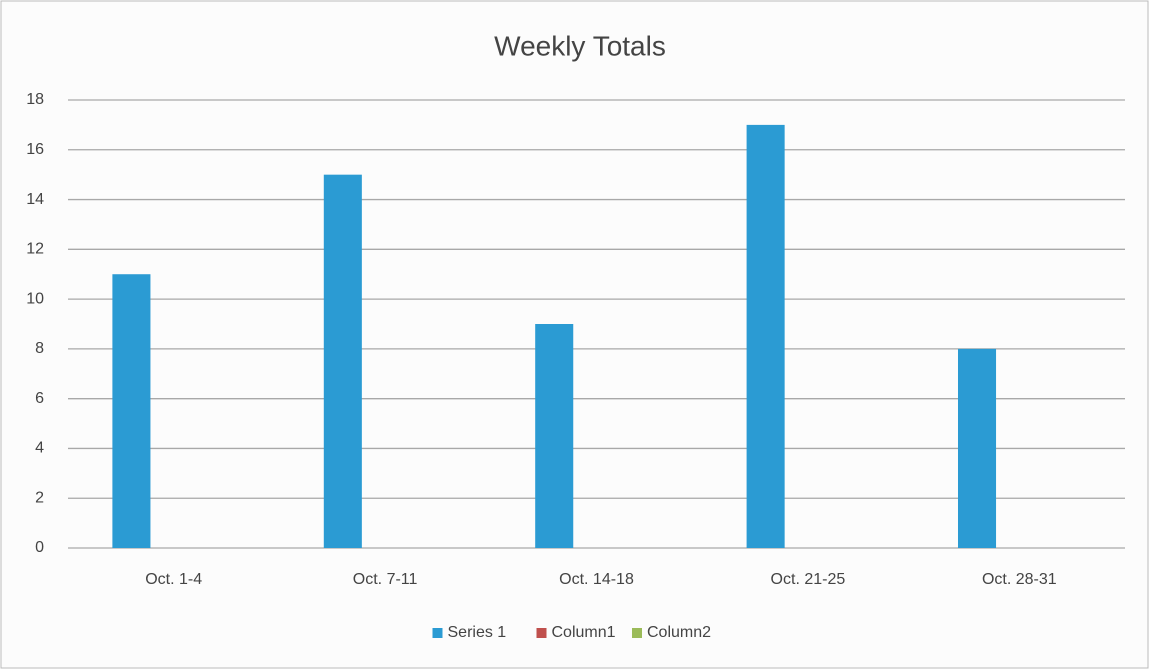 This screenshot has width=1149, height=671. What do you see at coordinates (35, 149) in the screenshot?
I see `y-tick-label: 16` at bounding box center [35, 149].